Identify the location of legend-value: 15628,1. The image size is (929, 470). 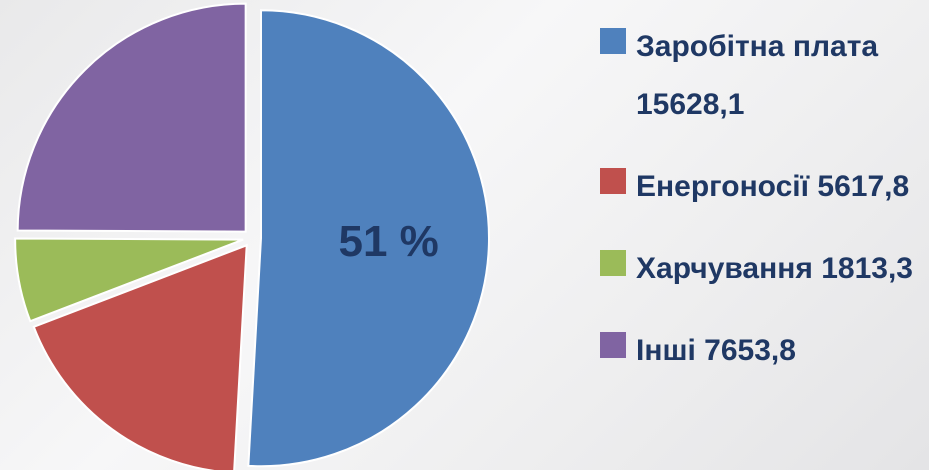
(690, 104).